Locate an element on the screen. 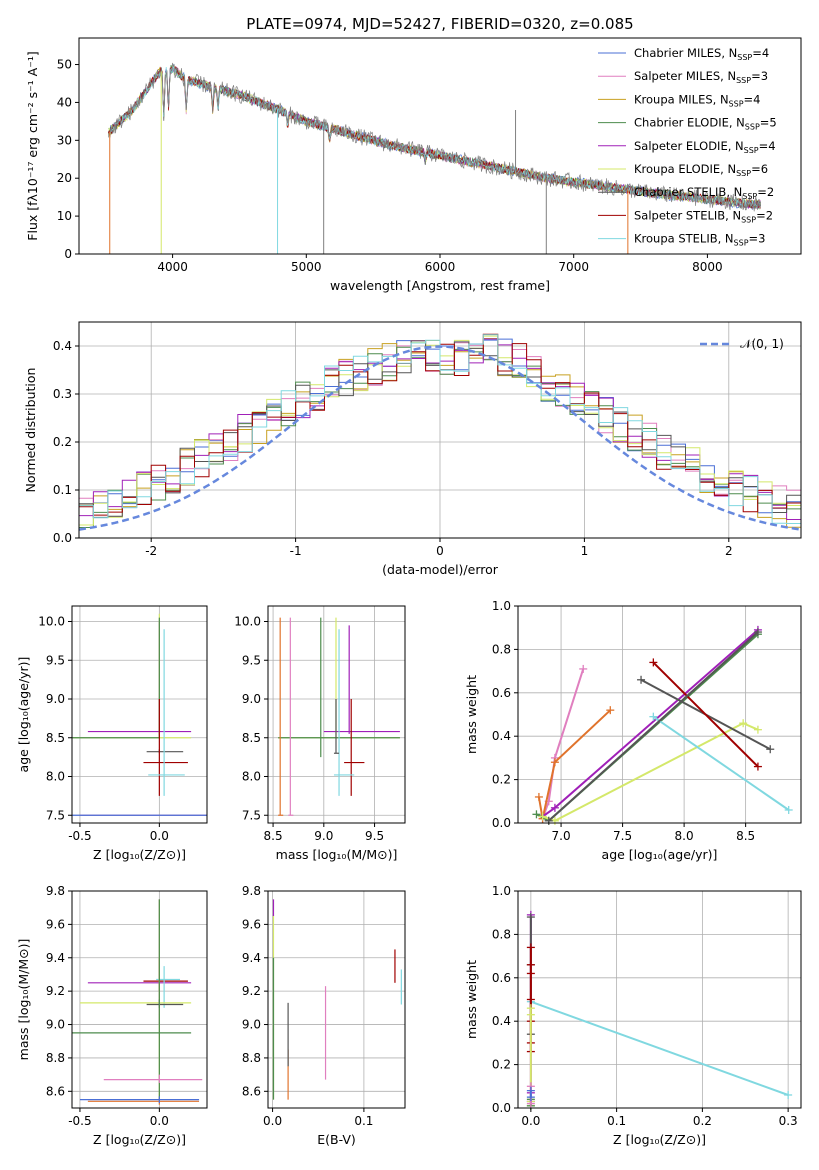 The height and width of the screenshot is (1170, 819). legend-label: Salpeter STELIB, NSSP=2 is located at coordinates (703, 216).